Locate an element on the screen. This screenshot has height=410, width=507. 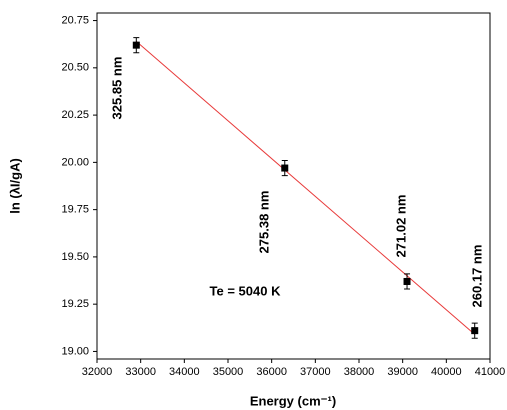
point-label: 325.85 nm is located at coordinates (116, 88).